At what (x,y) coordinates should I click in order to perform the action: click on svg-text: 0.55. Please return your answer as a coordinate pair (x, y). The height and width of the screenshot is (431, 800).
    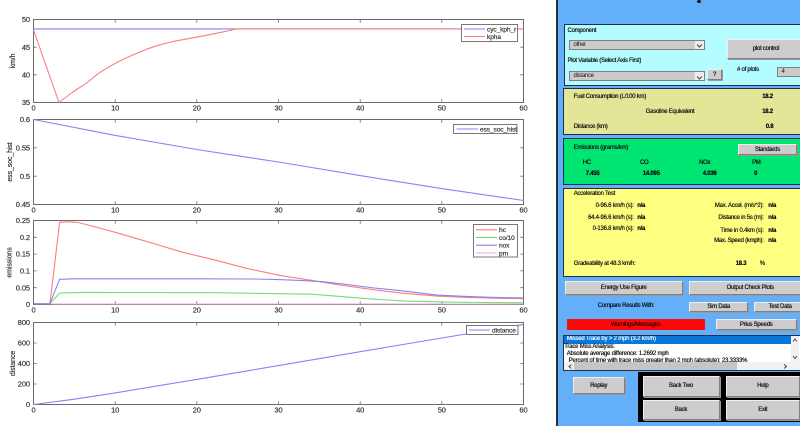
    Looking at the image, I should click on (23, 147).